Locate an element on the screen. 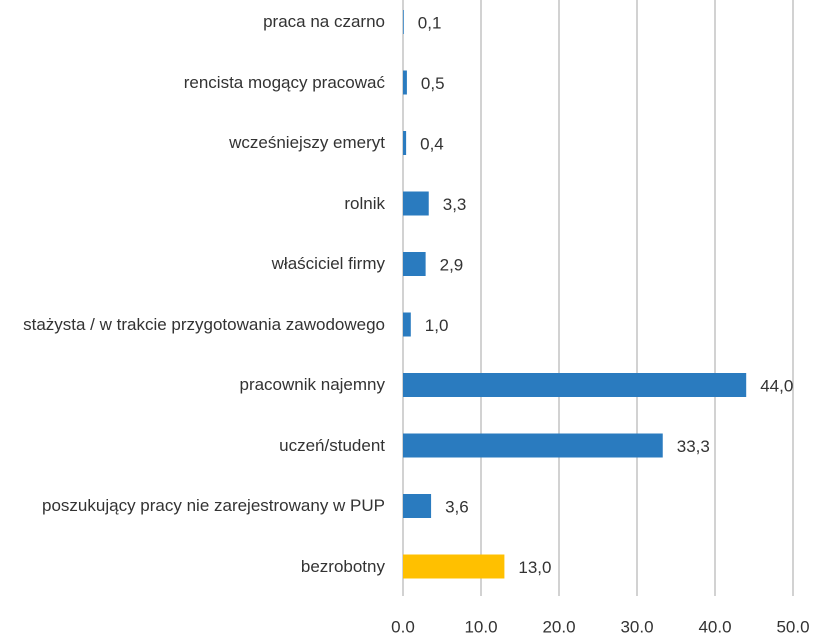 This screenshot has height=634, width=816. value-label: 3,6 is located at coordinates (457, 506).